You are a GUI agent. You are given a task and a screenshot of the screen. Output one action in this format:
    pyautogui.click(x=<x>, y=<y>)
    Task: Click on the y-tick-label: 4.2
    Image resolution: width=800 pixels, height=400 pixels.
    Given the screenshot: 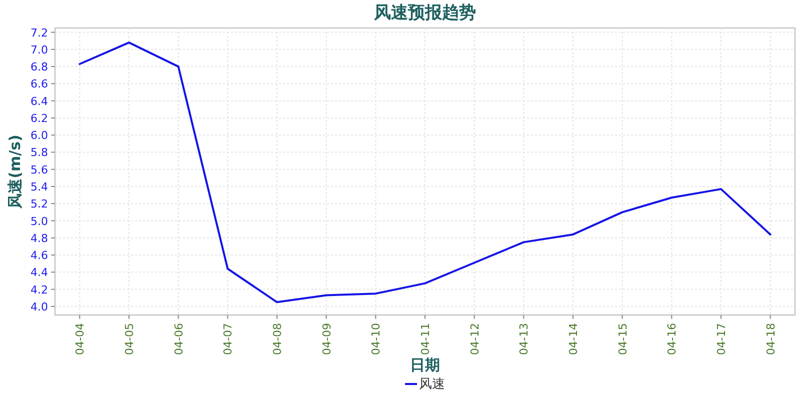 What is the action you would take?
    pyautogui.click(x=39, y=289)
    